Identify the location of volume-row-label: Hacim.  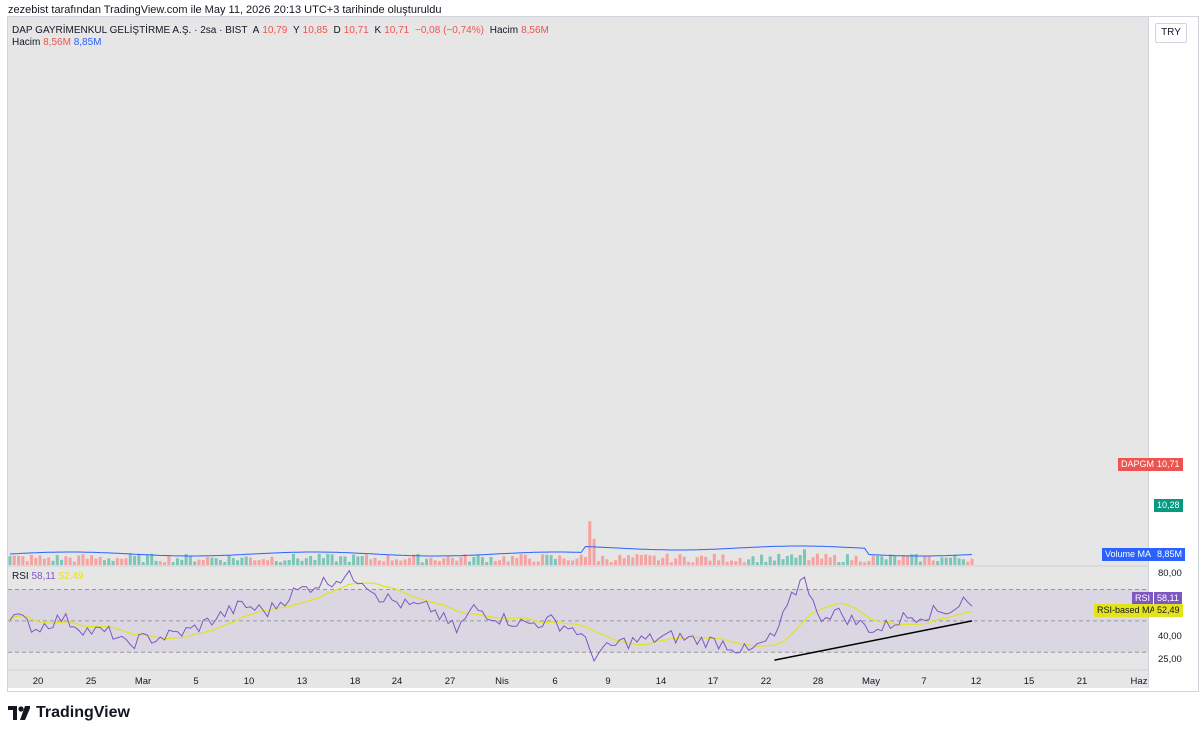
(26, 42).